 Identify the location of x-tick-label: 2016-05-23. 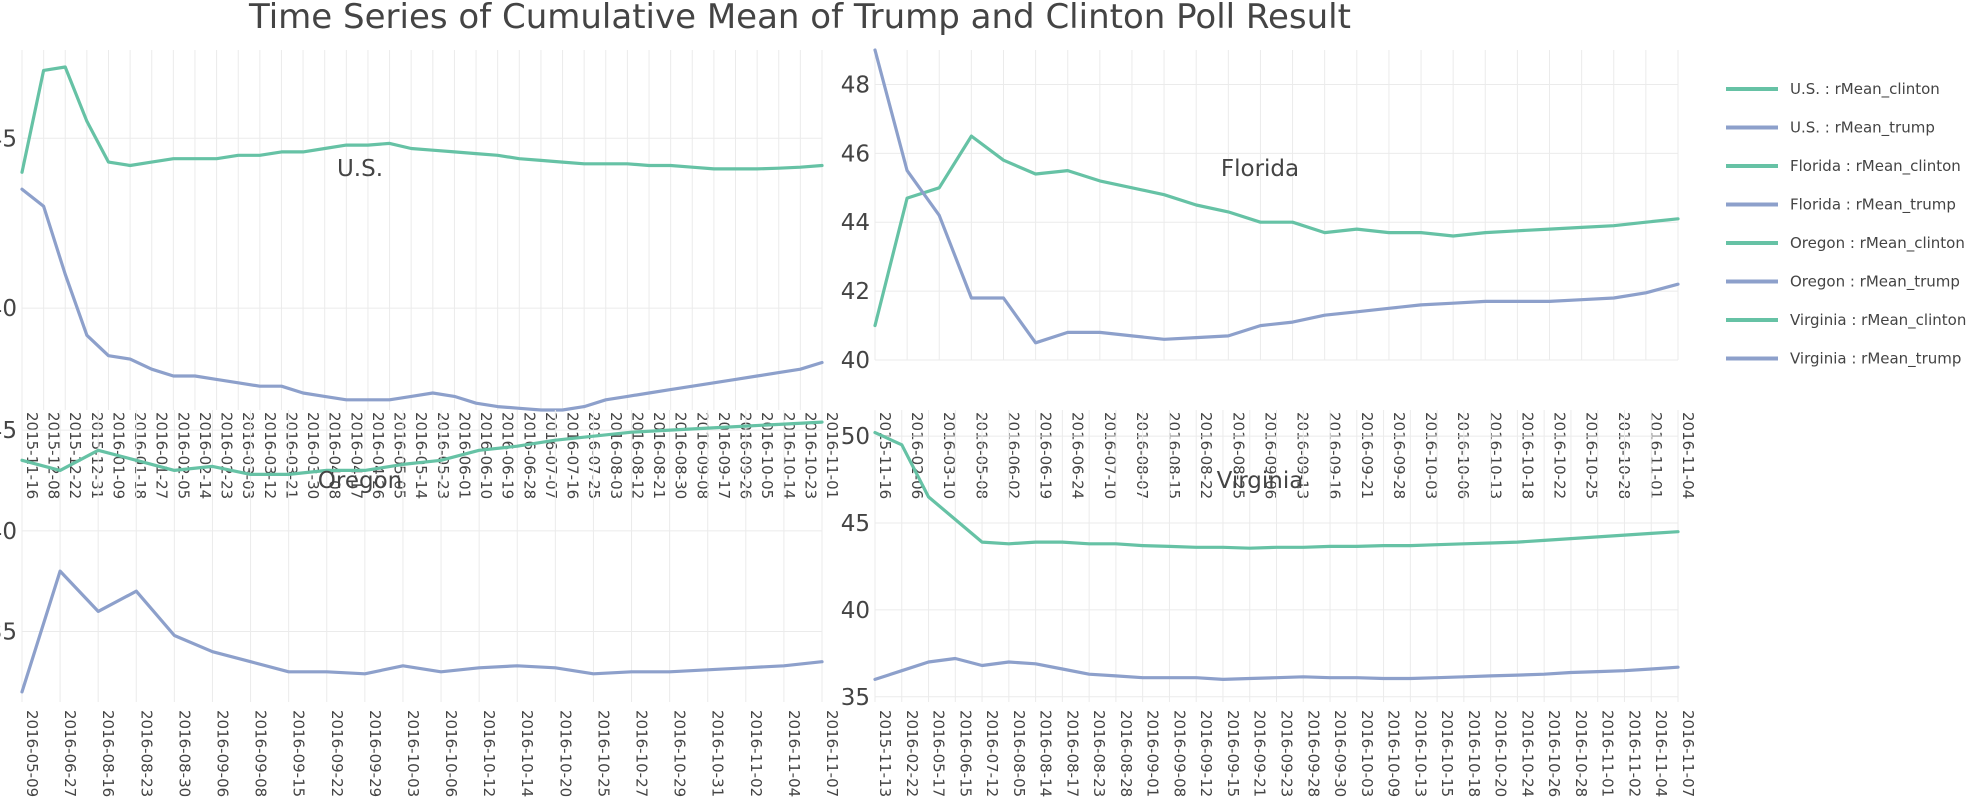
(443, 455).